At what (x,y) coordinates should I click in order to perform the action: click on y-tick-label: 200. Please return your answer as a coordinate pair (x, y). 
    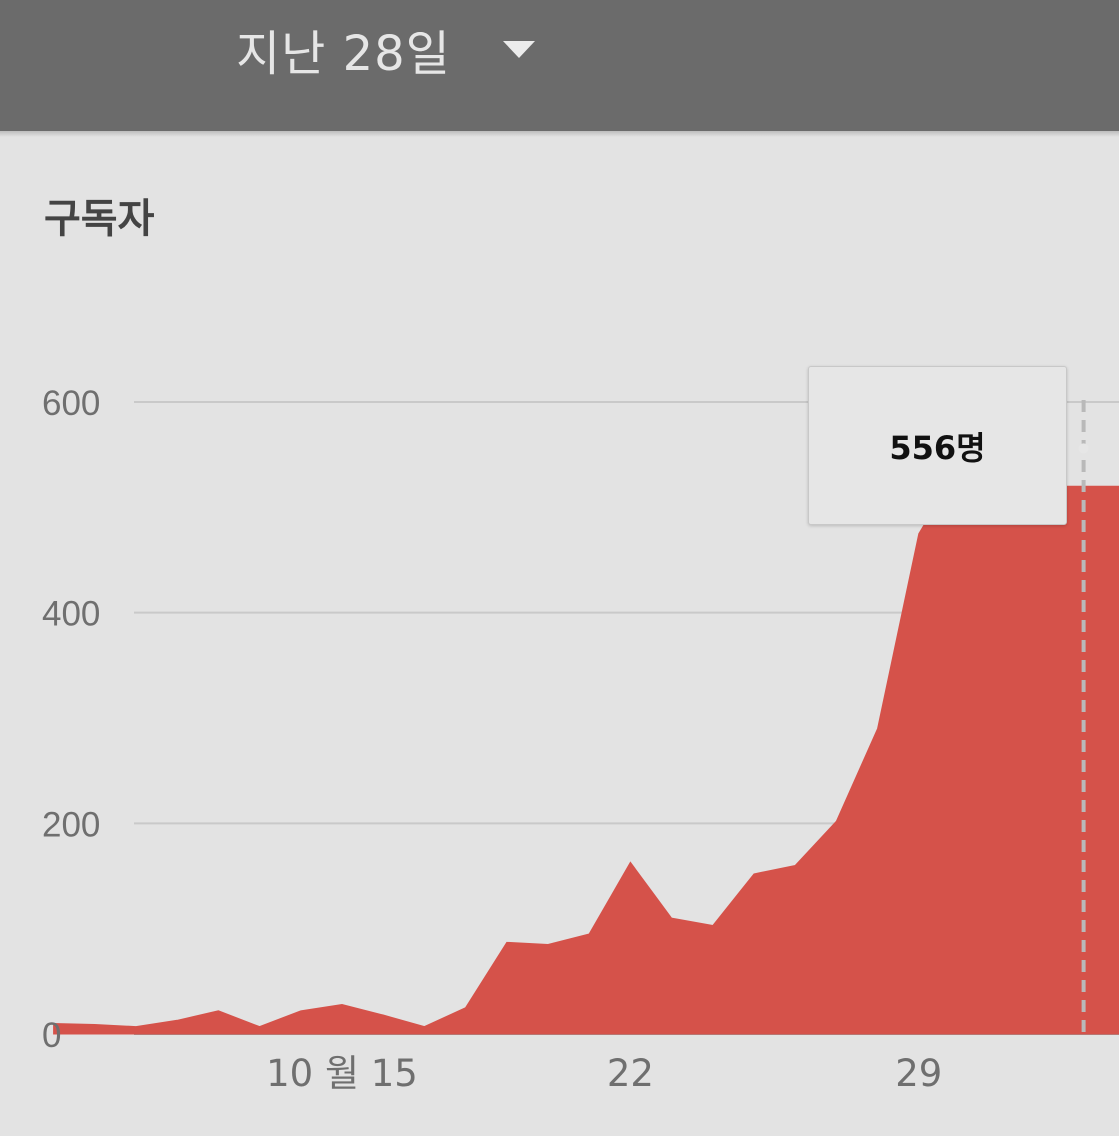
    Looking at the image, I should click on (71, 824).